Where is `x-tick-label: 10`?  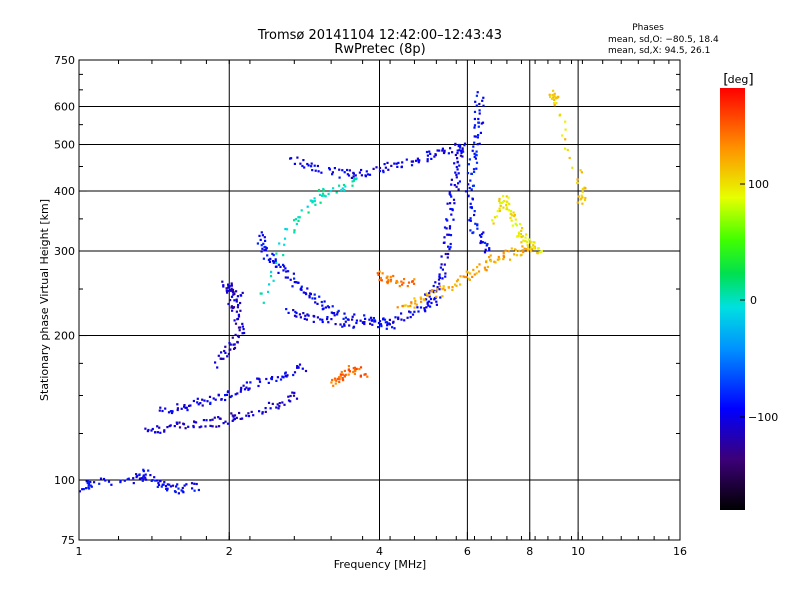
x-tick-label: 10 is located at coordinates (578, 551).